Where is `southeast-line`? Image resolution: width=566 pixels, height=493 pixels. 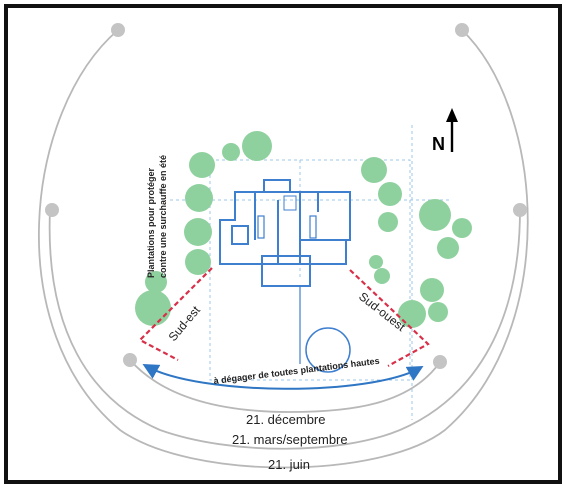 southeast-line is located at coordinates (175, 314).